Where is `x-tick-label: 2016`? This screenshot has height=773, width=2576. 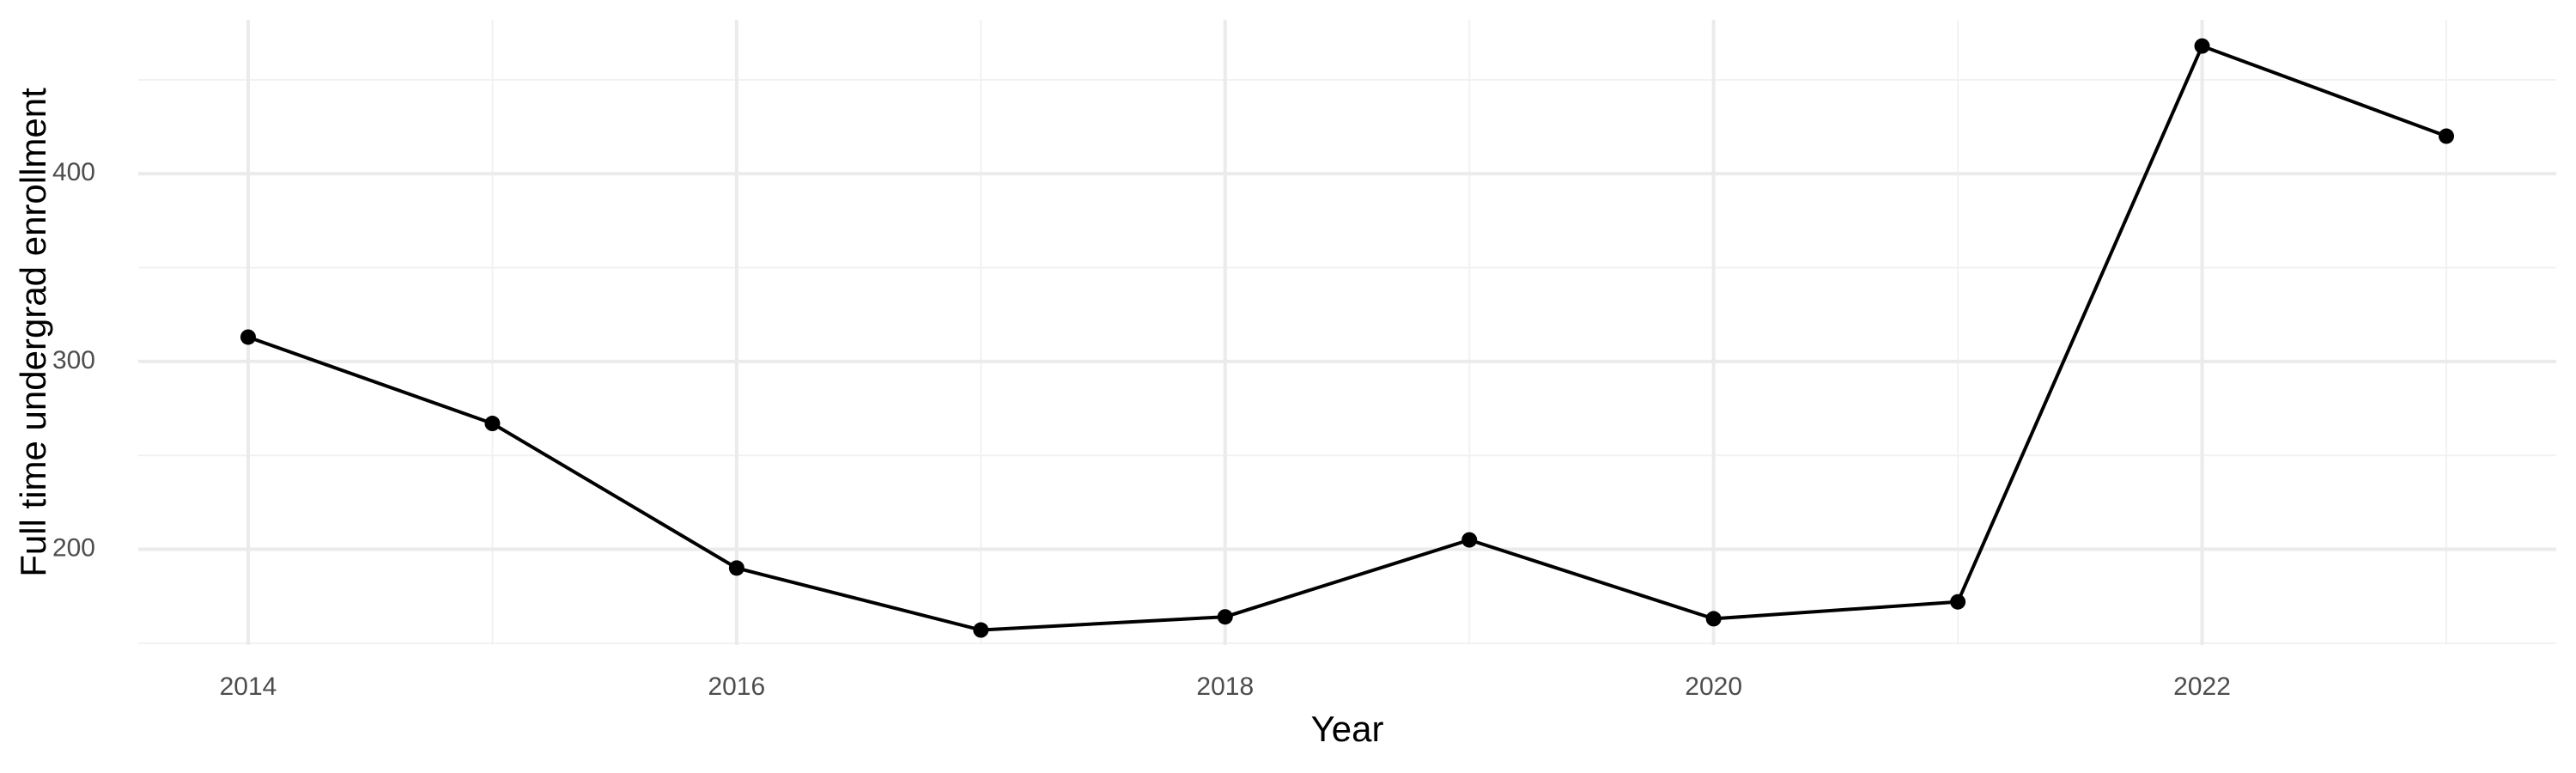
x-tick-label: 2016 is located at coordinates (737, 687).